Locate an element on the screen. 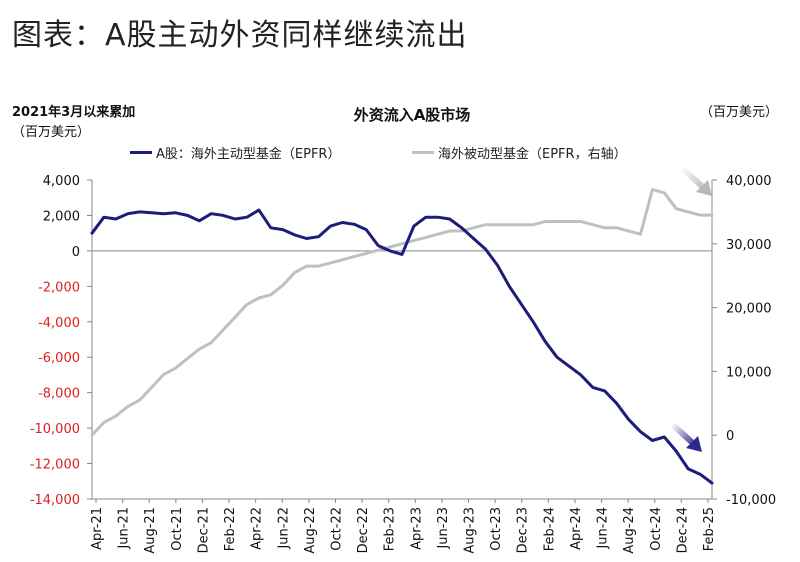 The width and height of the screenshot is (800, 562). x-tick-label: Jun-24 is located at coordinates (603, 528).